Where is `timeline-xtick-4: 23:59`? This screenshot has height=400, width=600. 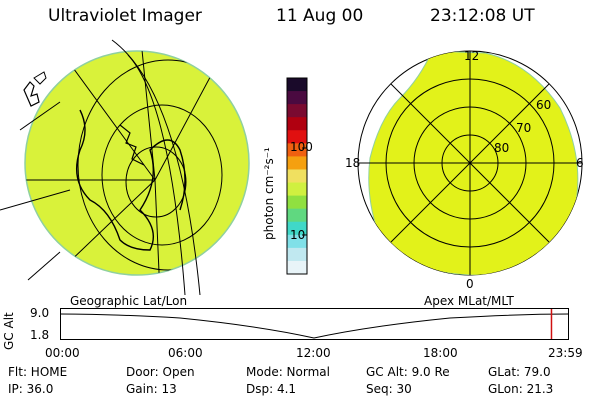
timeline-xtick-4: 23:59 is located at coordinates (565, 353).